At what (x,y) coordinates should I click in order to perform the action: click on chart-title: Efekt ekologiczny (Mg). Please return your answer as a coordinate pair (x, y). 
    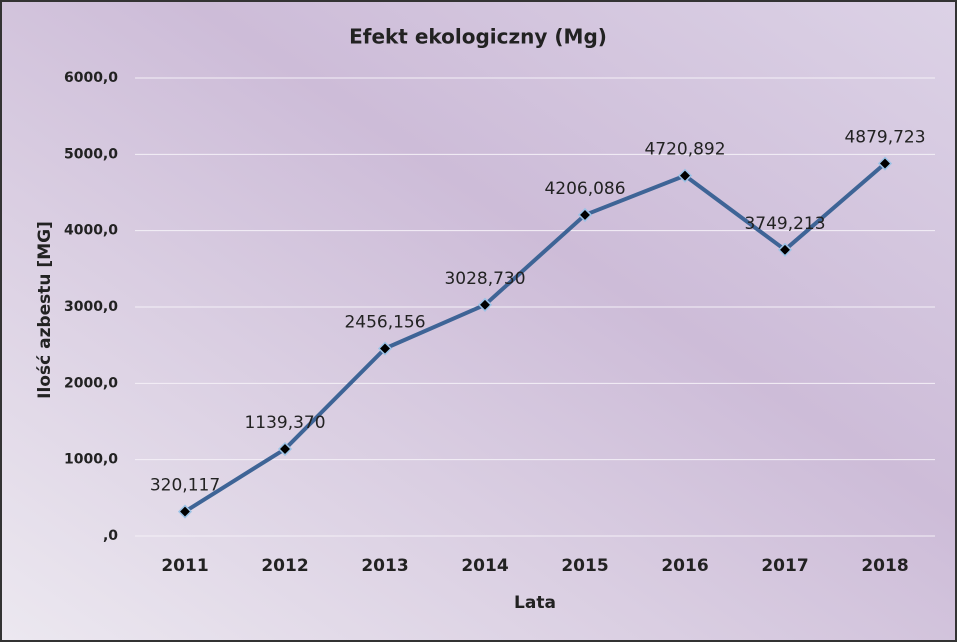
    Looking at the image, I should click on (478, 37).